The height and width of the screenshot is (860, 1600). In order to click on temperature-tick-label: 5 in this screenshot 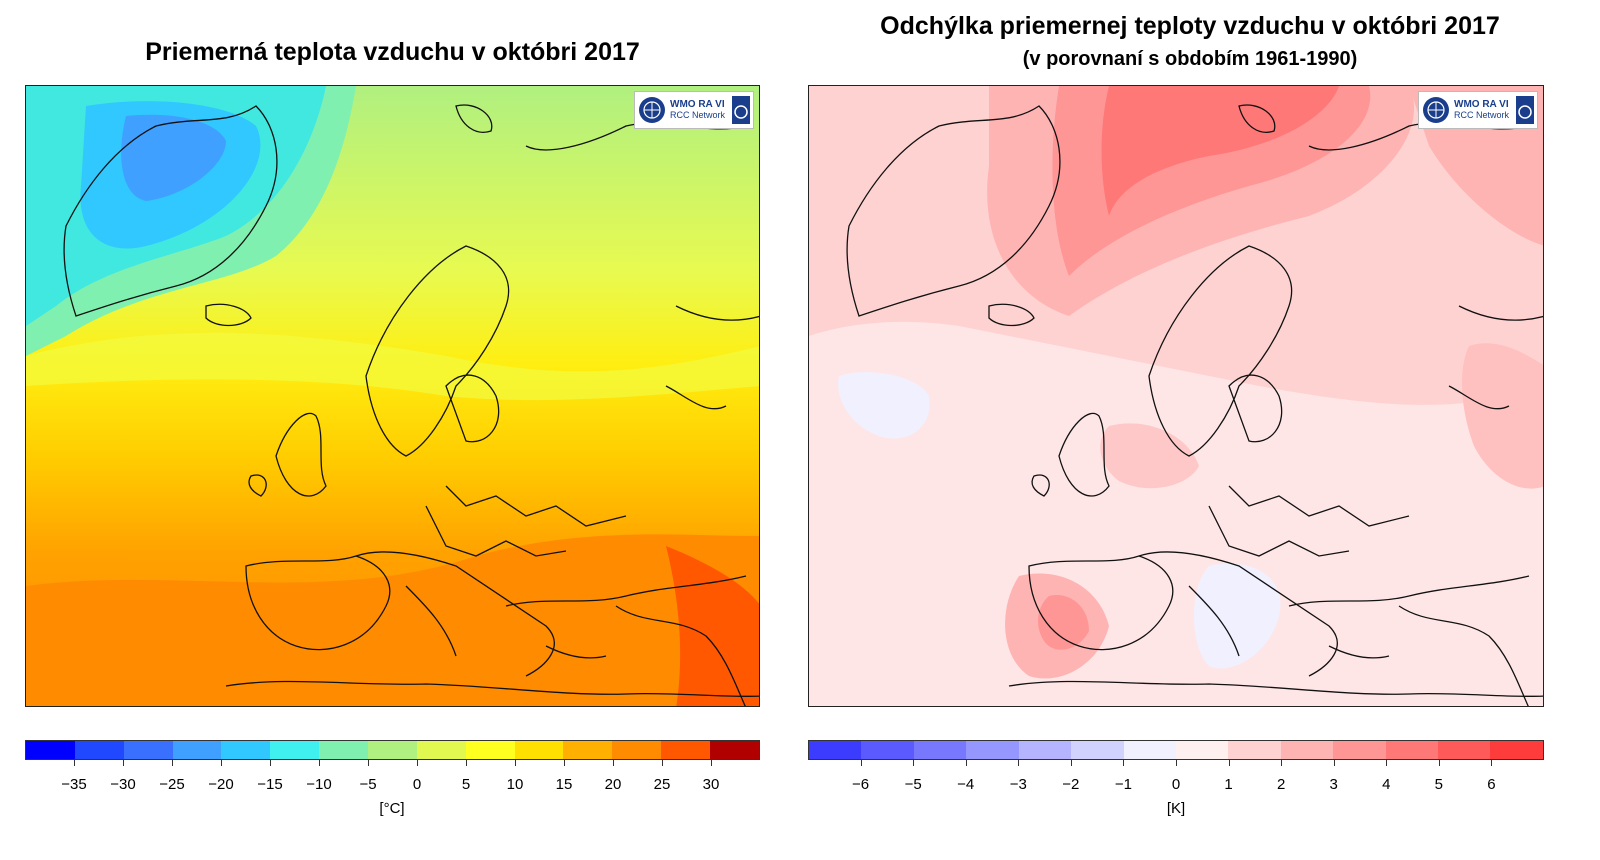, I will do `click(466, 784)`.